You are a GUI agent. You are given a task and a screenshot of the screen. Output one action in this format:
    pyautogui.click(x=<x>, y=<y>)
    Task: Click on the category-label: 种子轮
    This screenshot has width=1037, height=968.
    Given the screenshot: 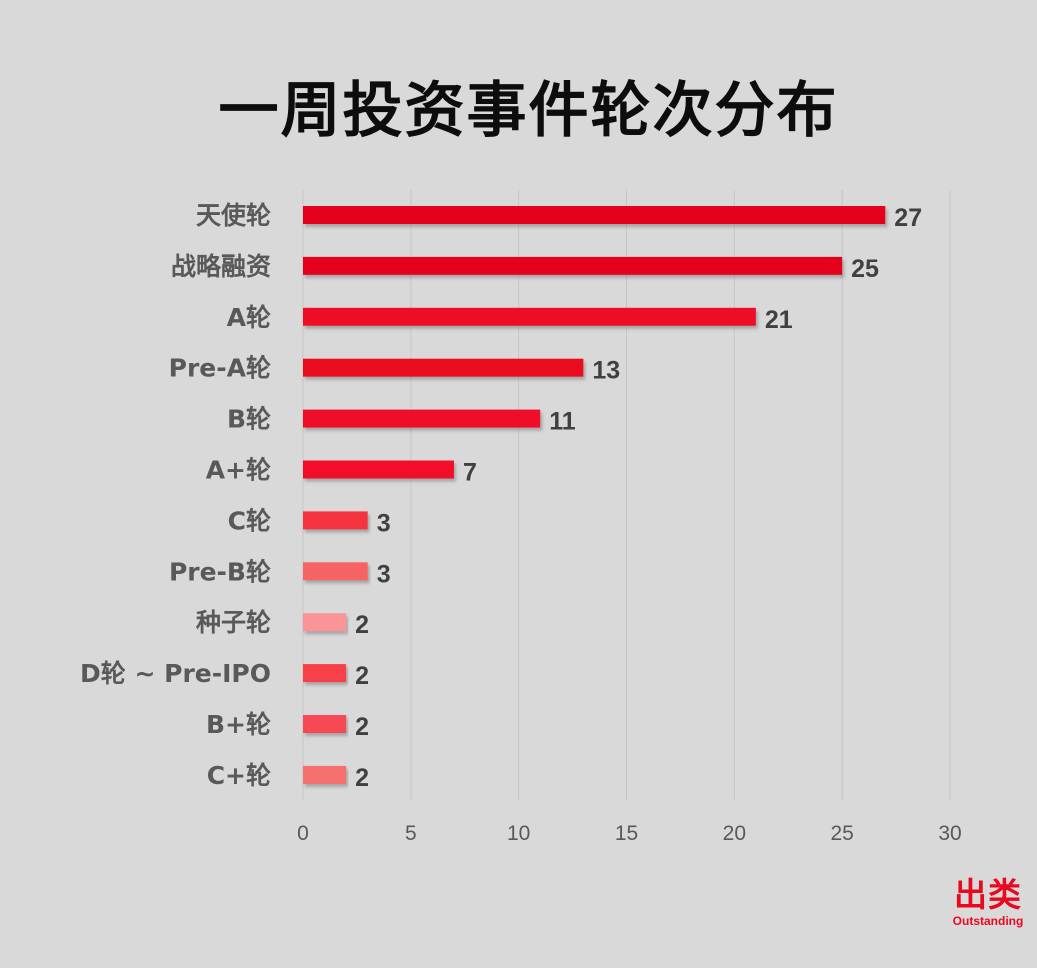 What is the action you would take?
    pyautogui.click(x=233, y=622)
    